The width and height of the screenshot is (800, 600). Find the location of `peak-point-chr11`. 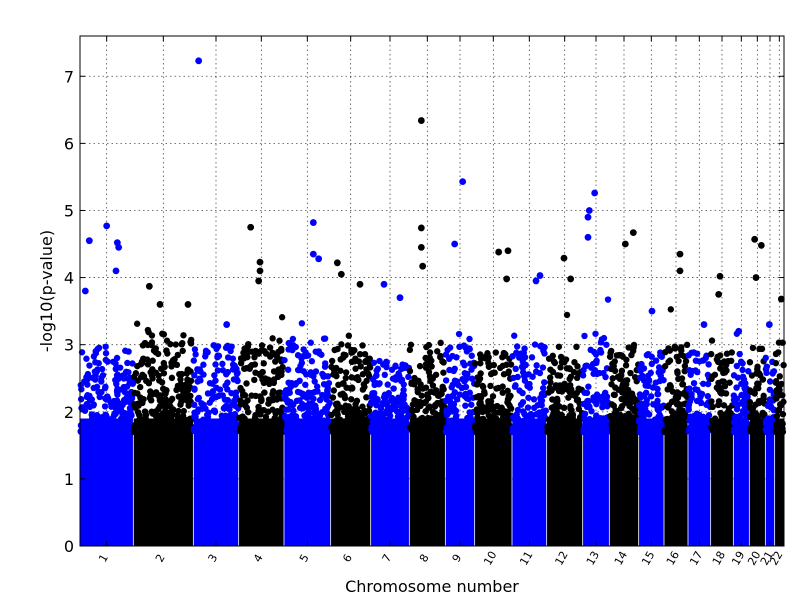

peak-point-chr11 is located at coordinates (536, 281).